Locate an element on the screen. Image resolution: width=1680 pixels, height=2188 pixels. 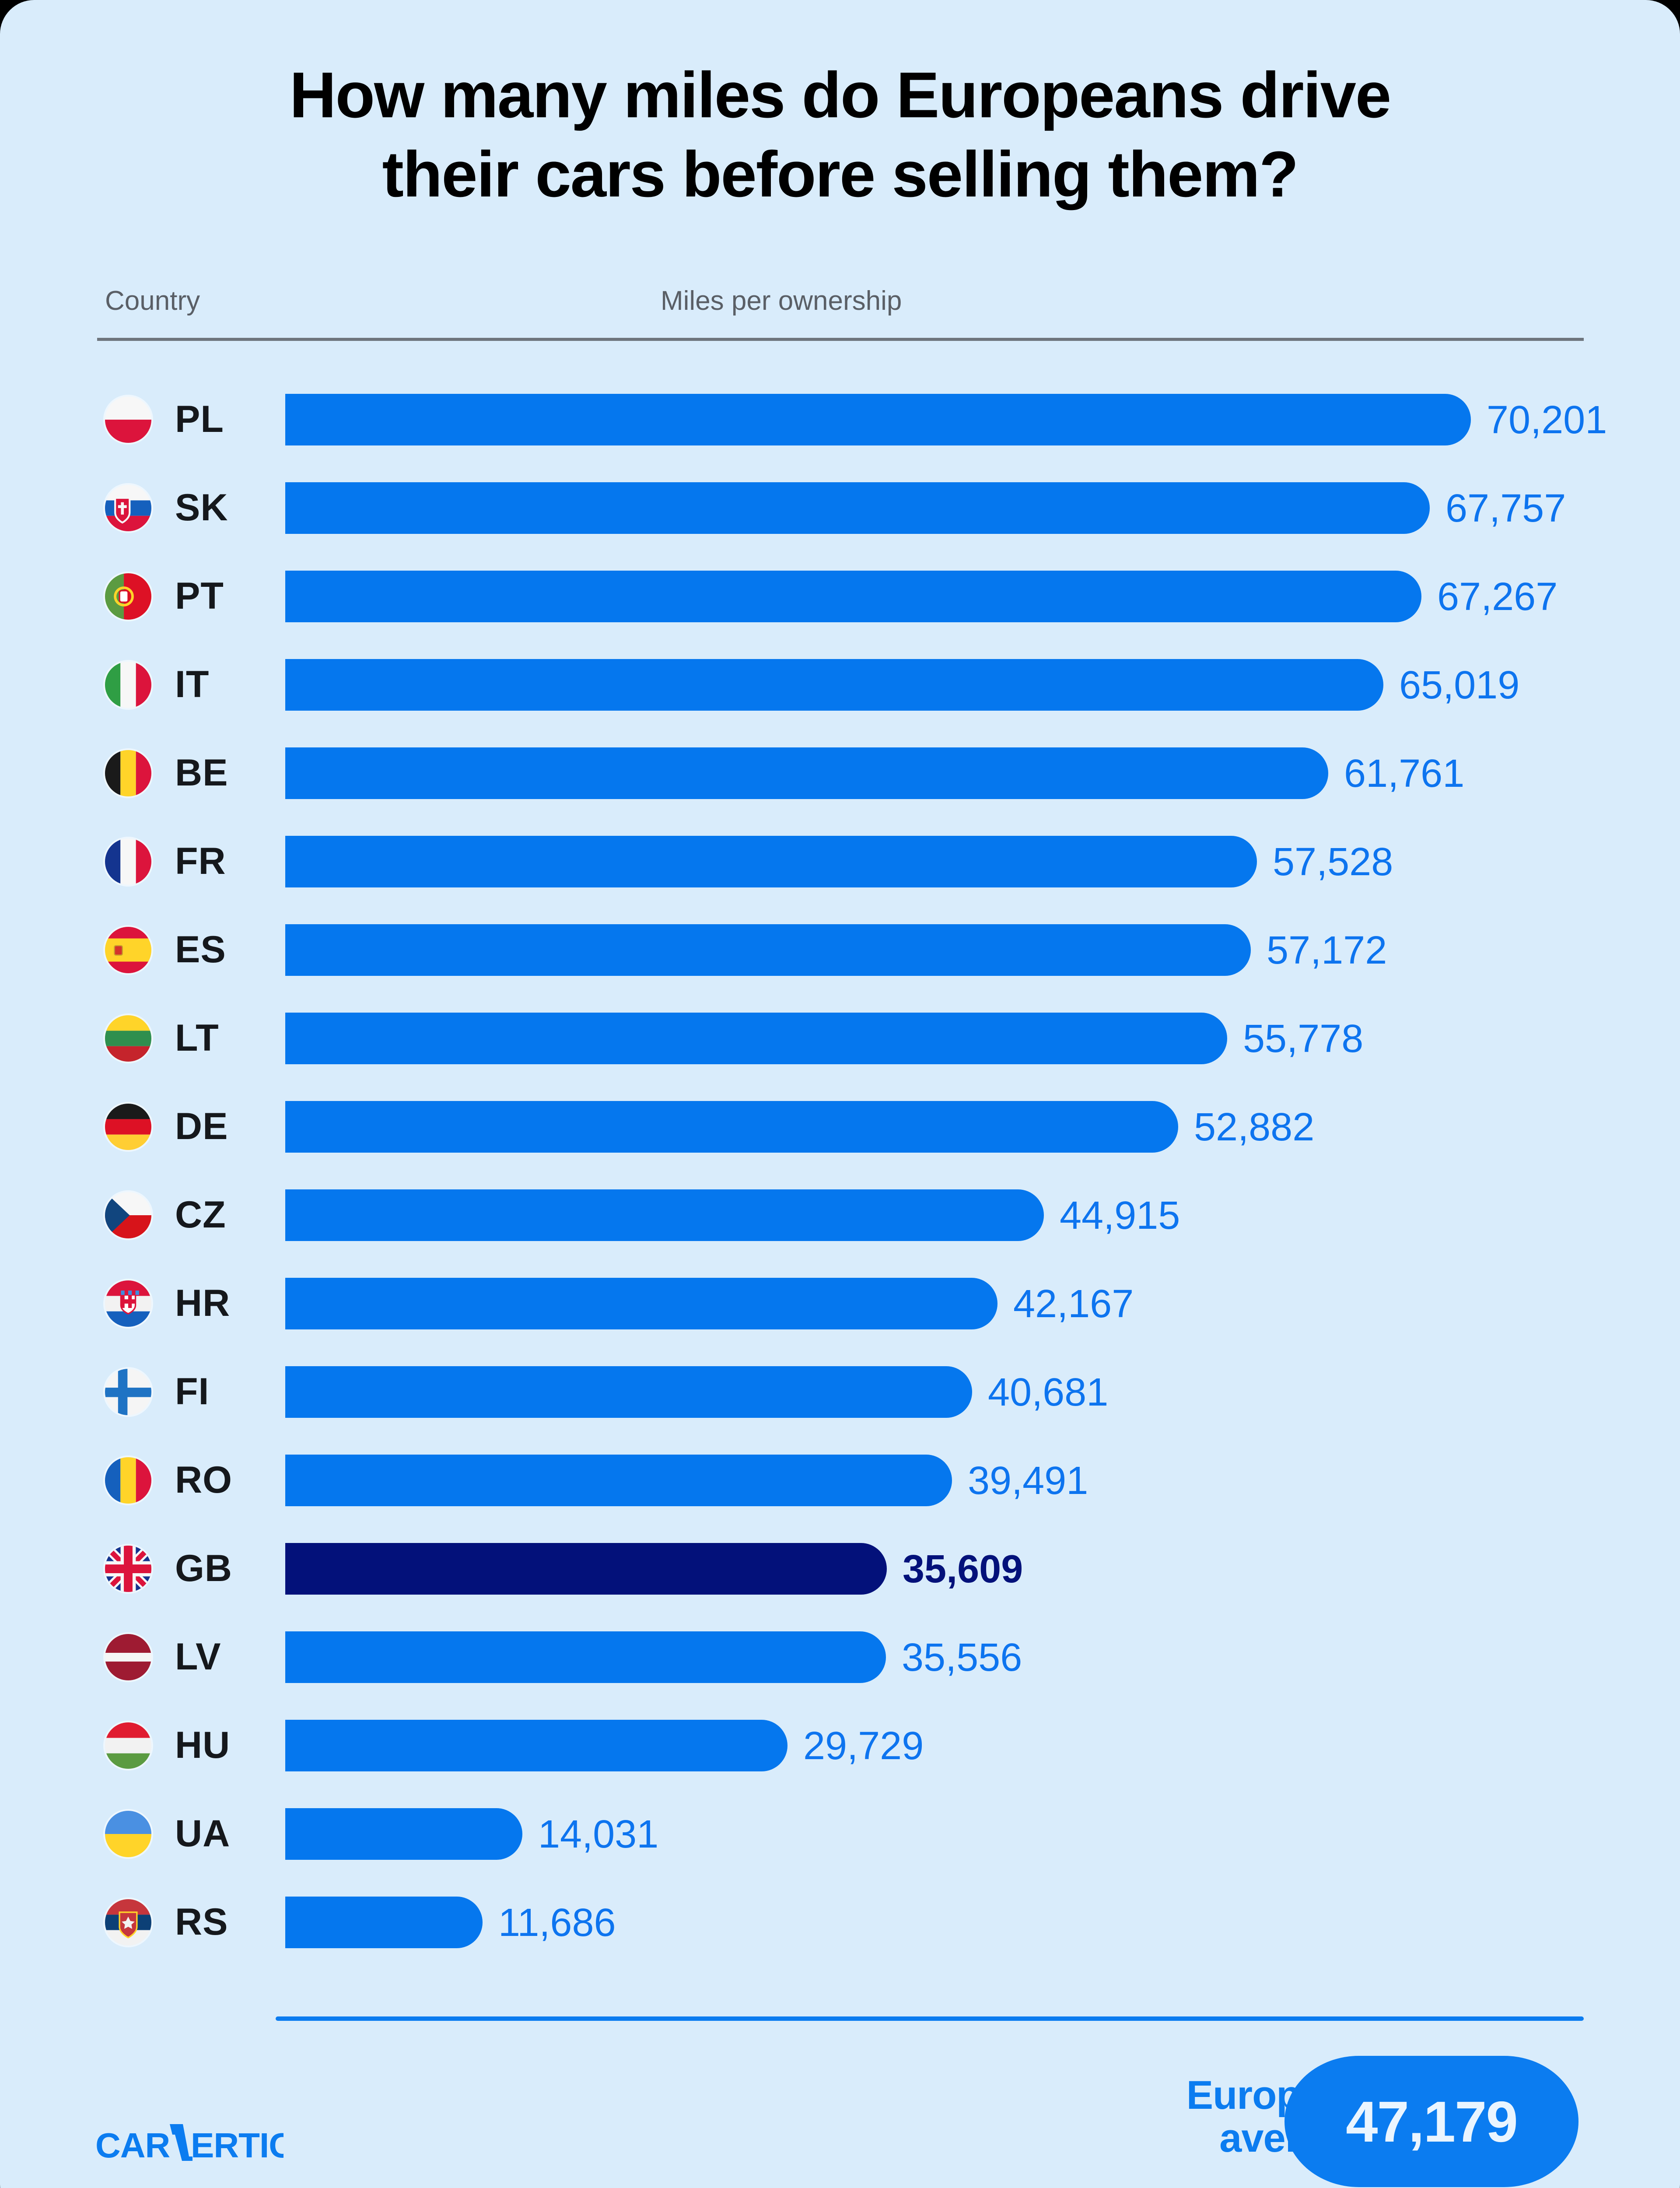
value-label: 67,267 is located at coordinates (1497, 597).